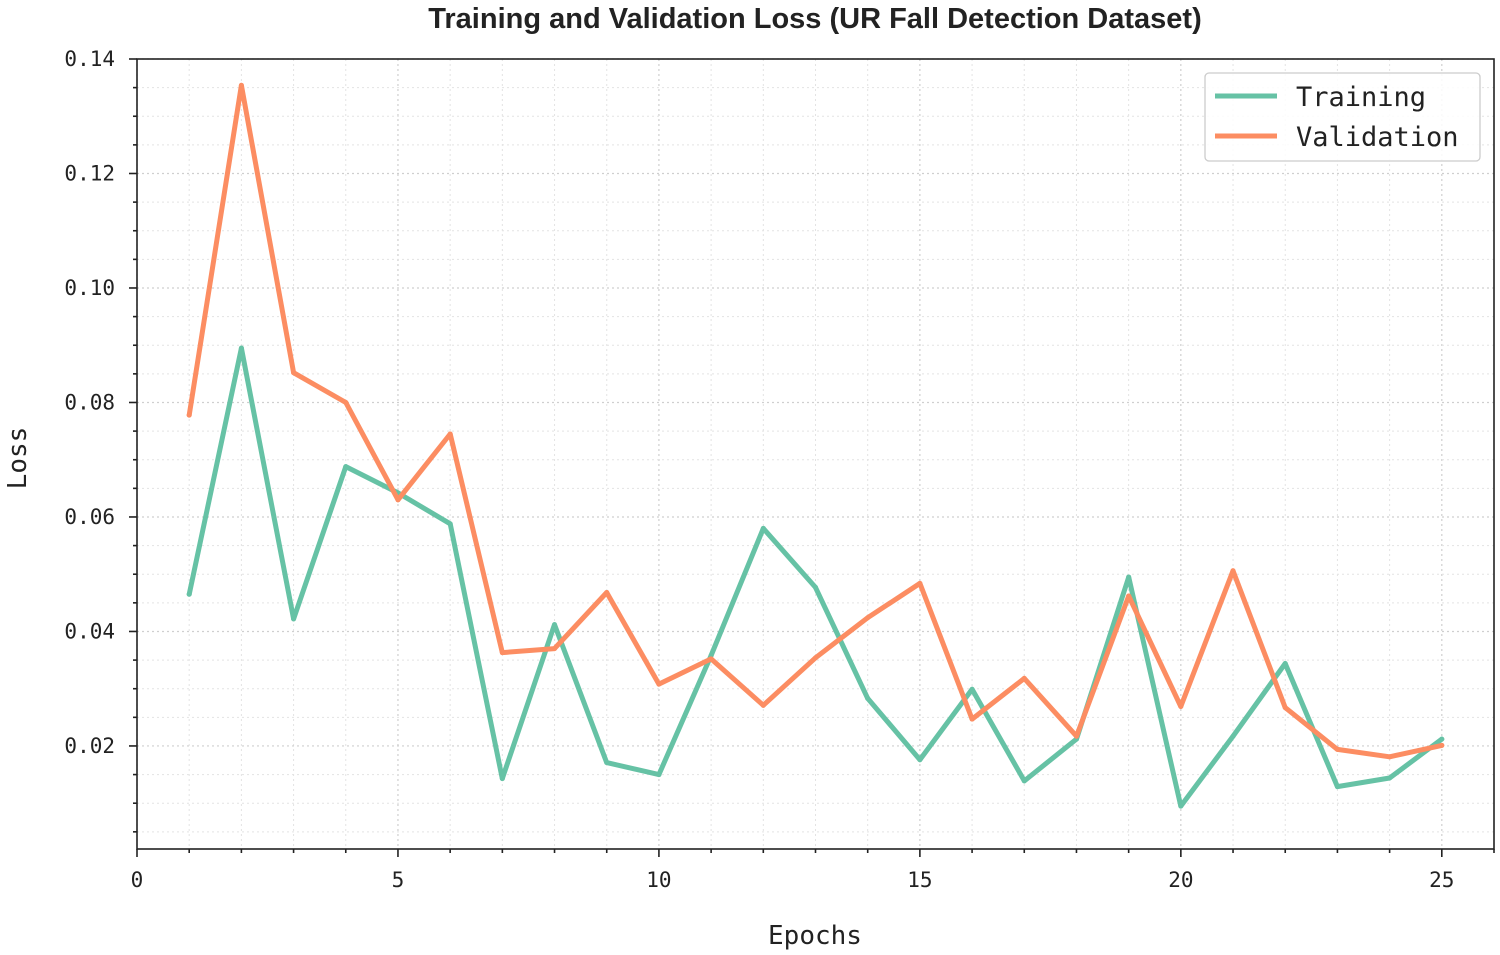 The height and width of the screenshot is (955, 1500). What do you see at coordinates (89, 746) in the screenshot?
I see `y-tick-label: 0.02` at bounding box center [89, 746].